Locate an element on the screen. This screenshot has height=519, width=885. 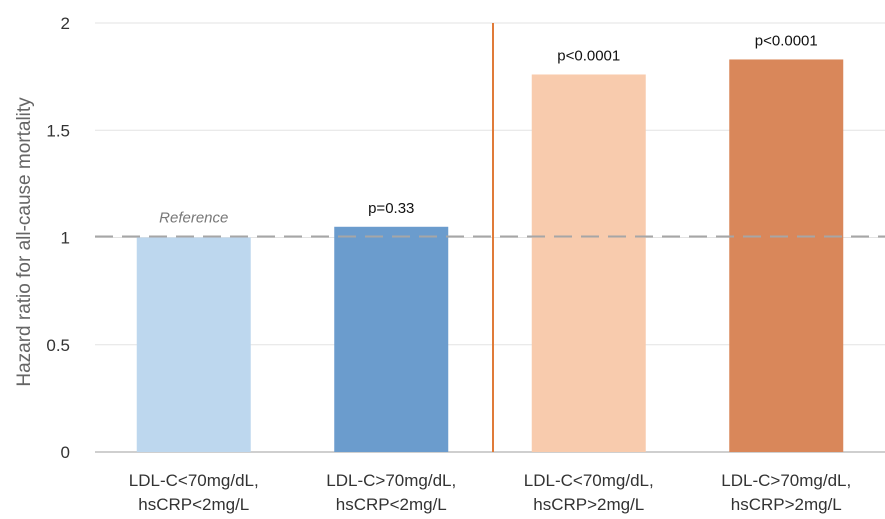
category-label: LDL-C<70mg/dL, hsCRP>2mg/L is located at coordinates (589, 492).